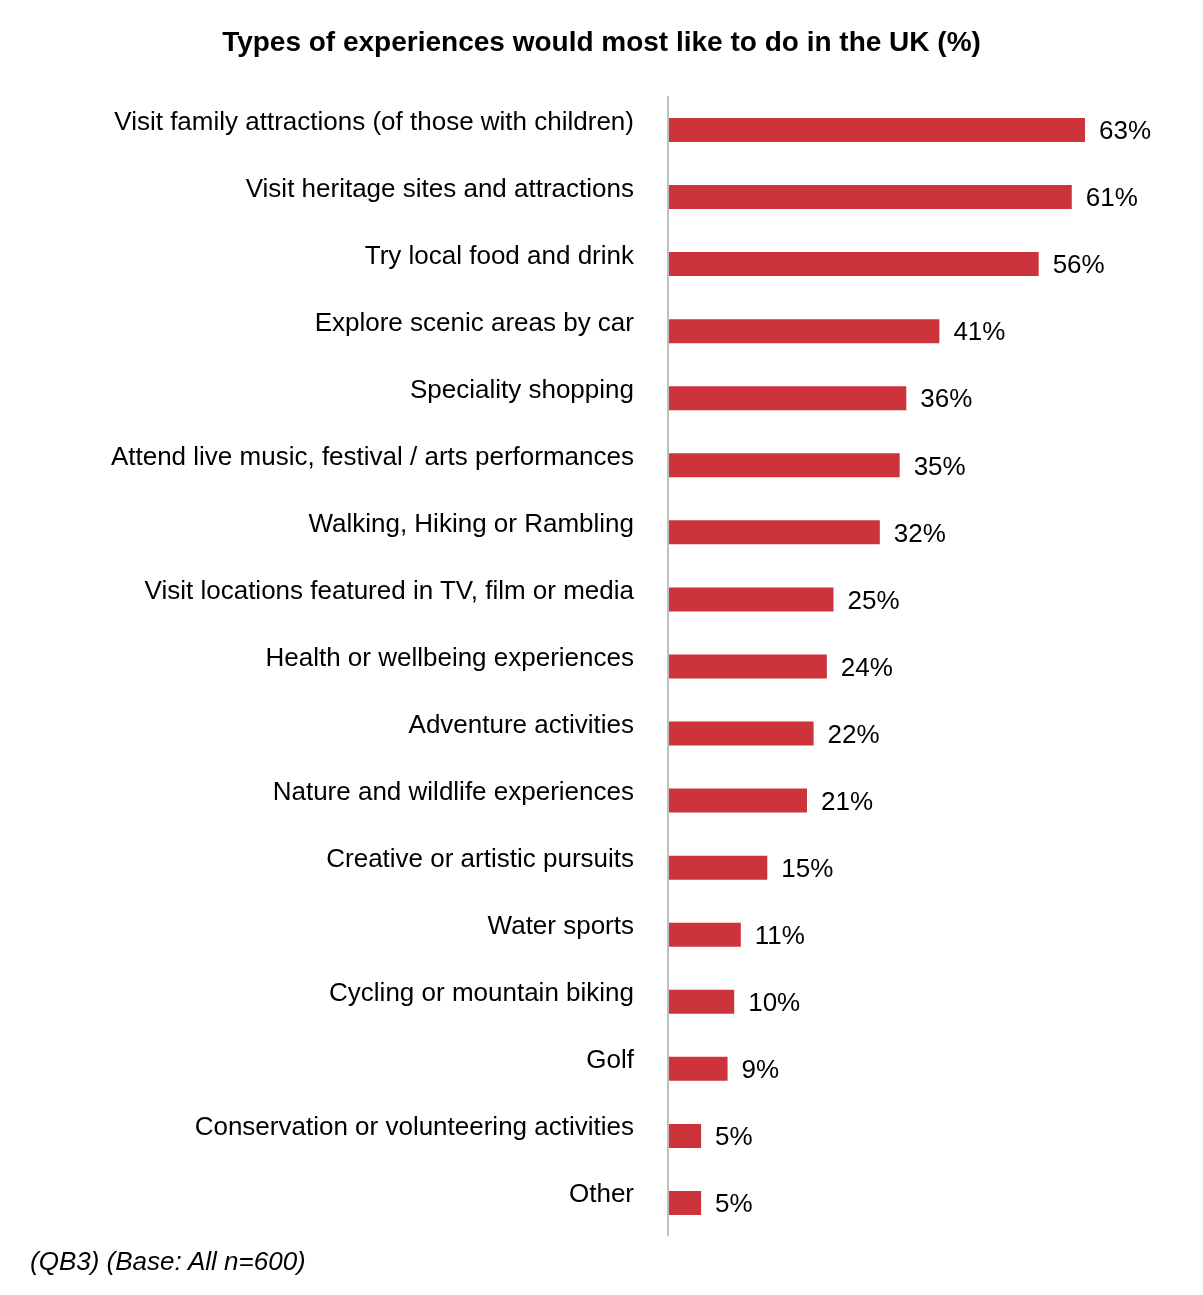  What do you see at coordinates (774, 1001) in the screenshot?
I see `data-label: 10%` at bounding box center [774, 1001].